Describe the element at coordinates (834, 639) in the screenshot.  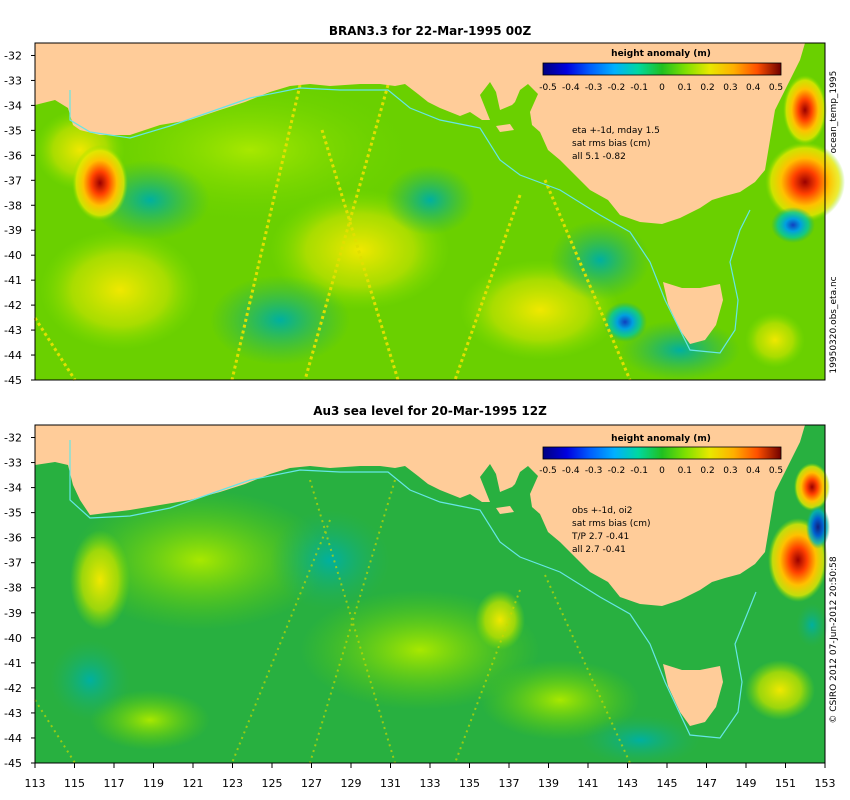
I see `panel-bottom-side-text-bottom: © CSIRO 2012 07-Jun-2012 20:50:58` at that location.